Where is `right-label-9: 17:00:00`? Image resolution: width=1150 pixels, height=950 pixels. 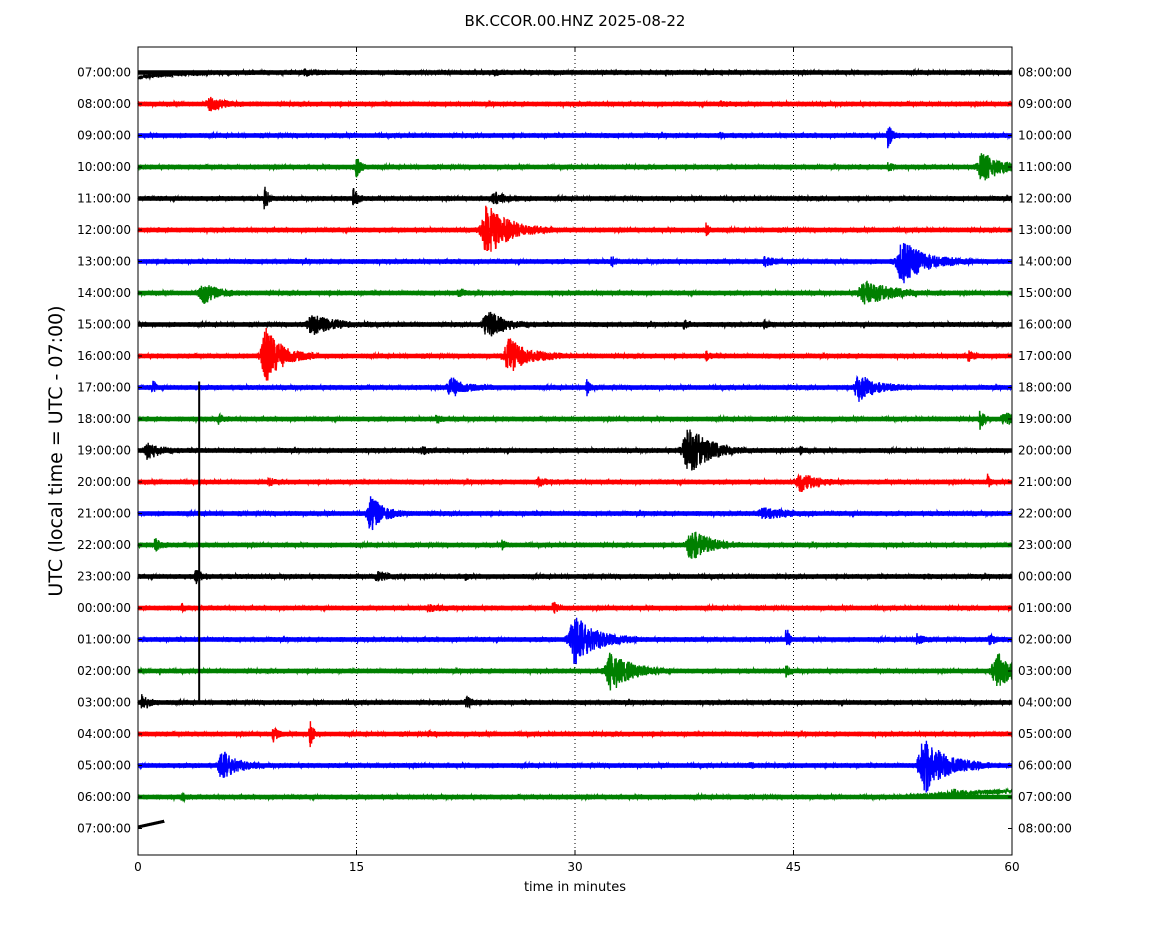
right-label-9: 17:00:00 is located at coordinates (1045, 356).